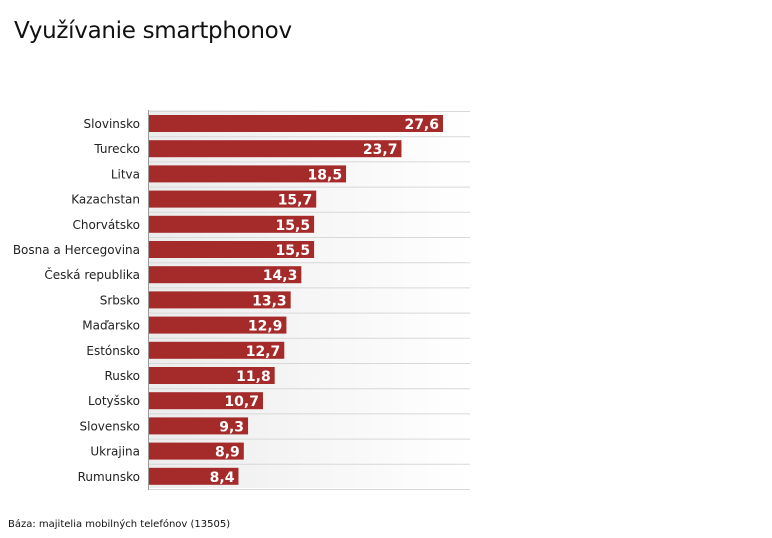  I want to click on value-label: 13,3, so click(269, 301).